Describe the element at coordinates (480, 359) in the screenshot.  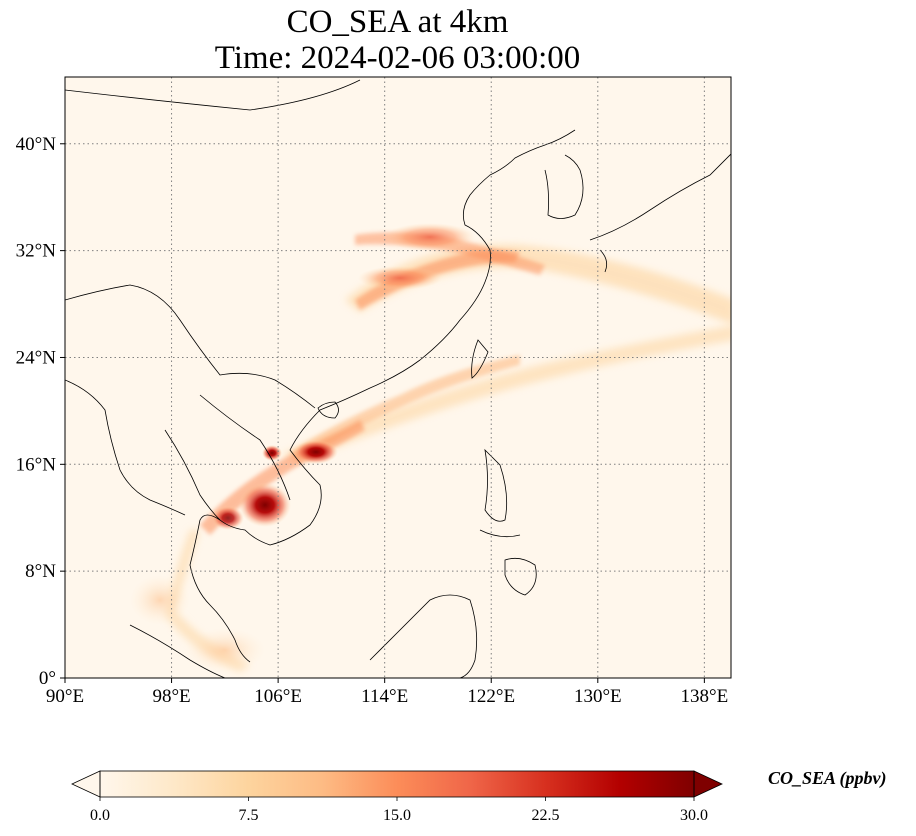
I see `taiwan` at that location.